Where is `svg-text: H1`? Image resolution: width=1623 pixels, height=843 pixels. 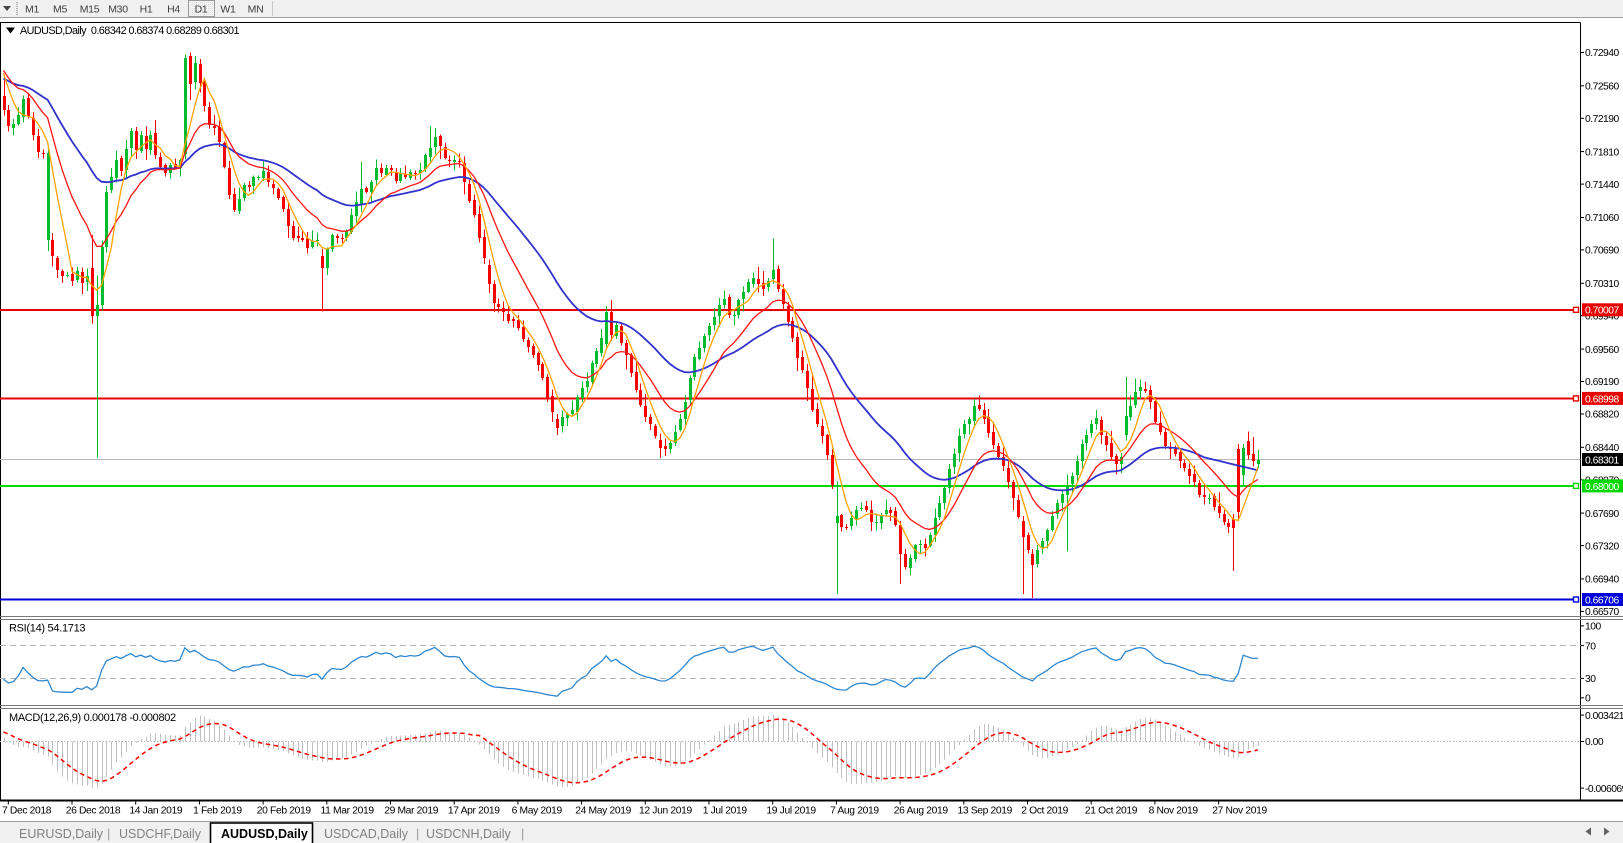 svg-text: H1 is located at coordinates (146, 10).